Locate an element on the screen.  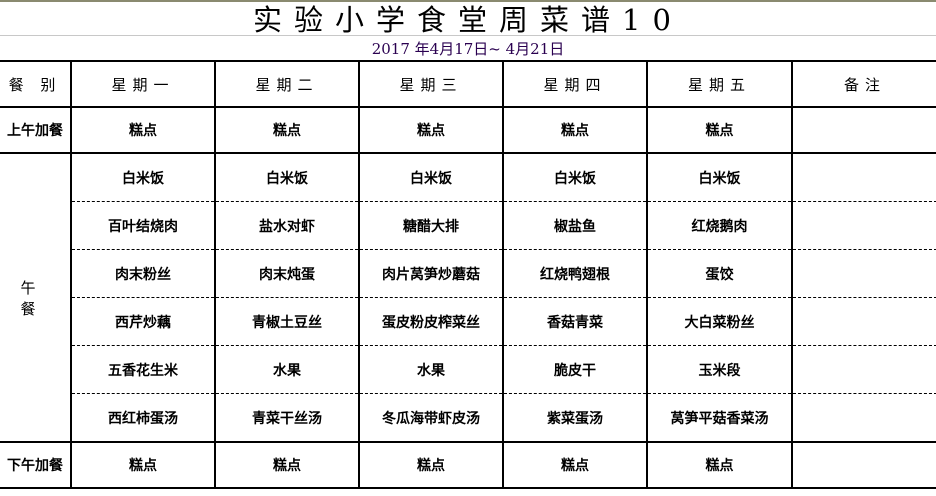
header-cell: 星期四 is located at coordinates (575, 84).